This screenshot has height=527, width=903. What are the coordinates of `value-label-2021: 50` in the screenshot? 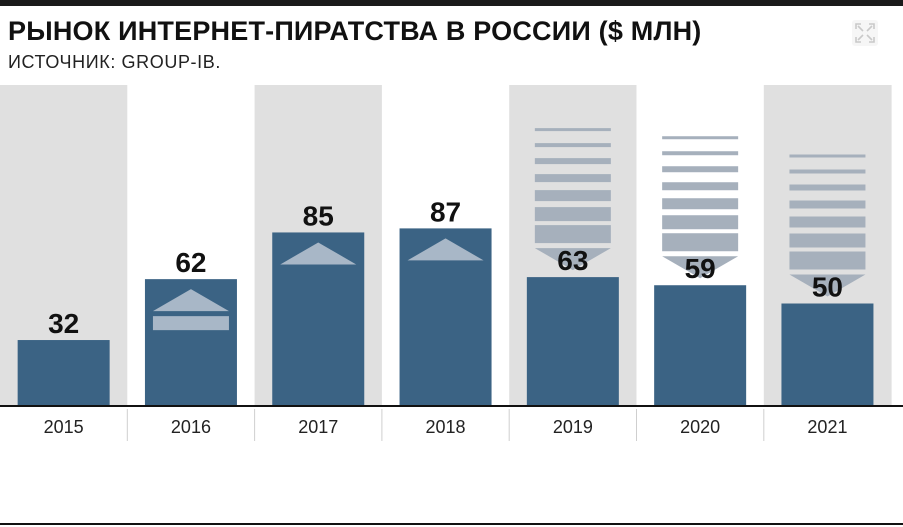 It's located at (827, 287).